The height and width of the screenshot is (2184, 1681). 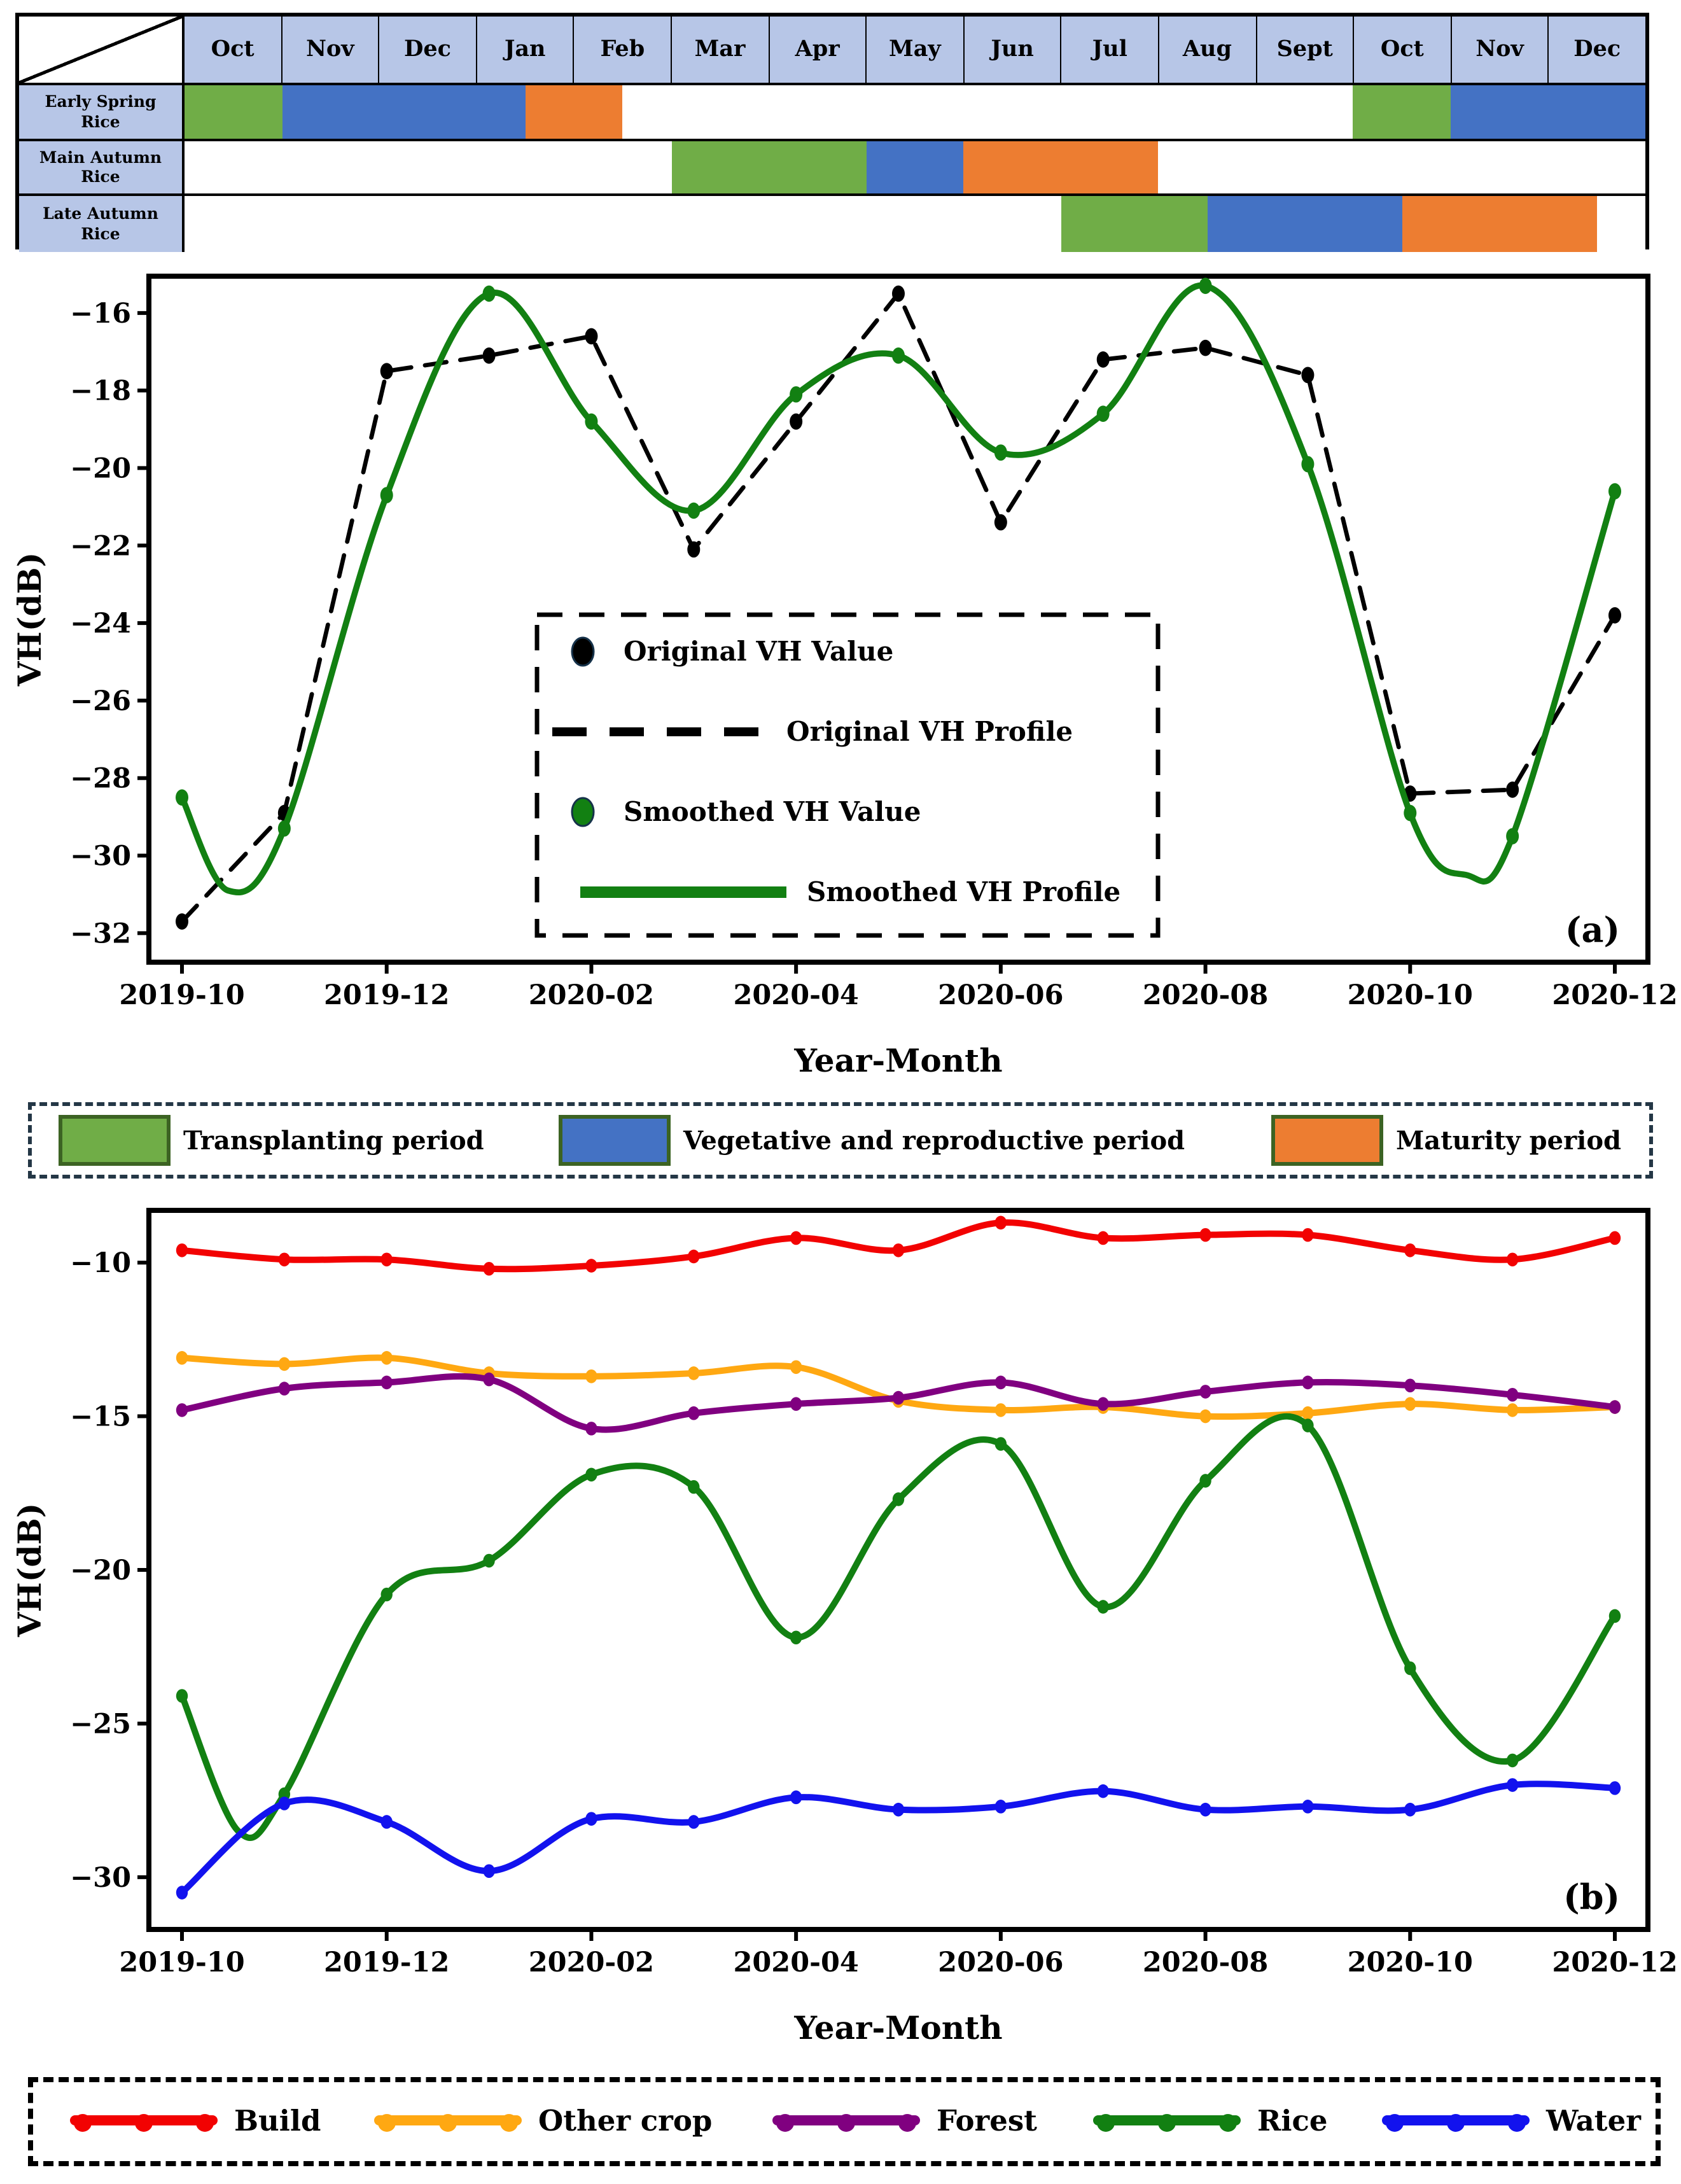 I want to click on calendar-month-header-10: Aug, so click(x=1208, y=50).